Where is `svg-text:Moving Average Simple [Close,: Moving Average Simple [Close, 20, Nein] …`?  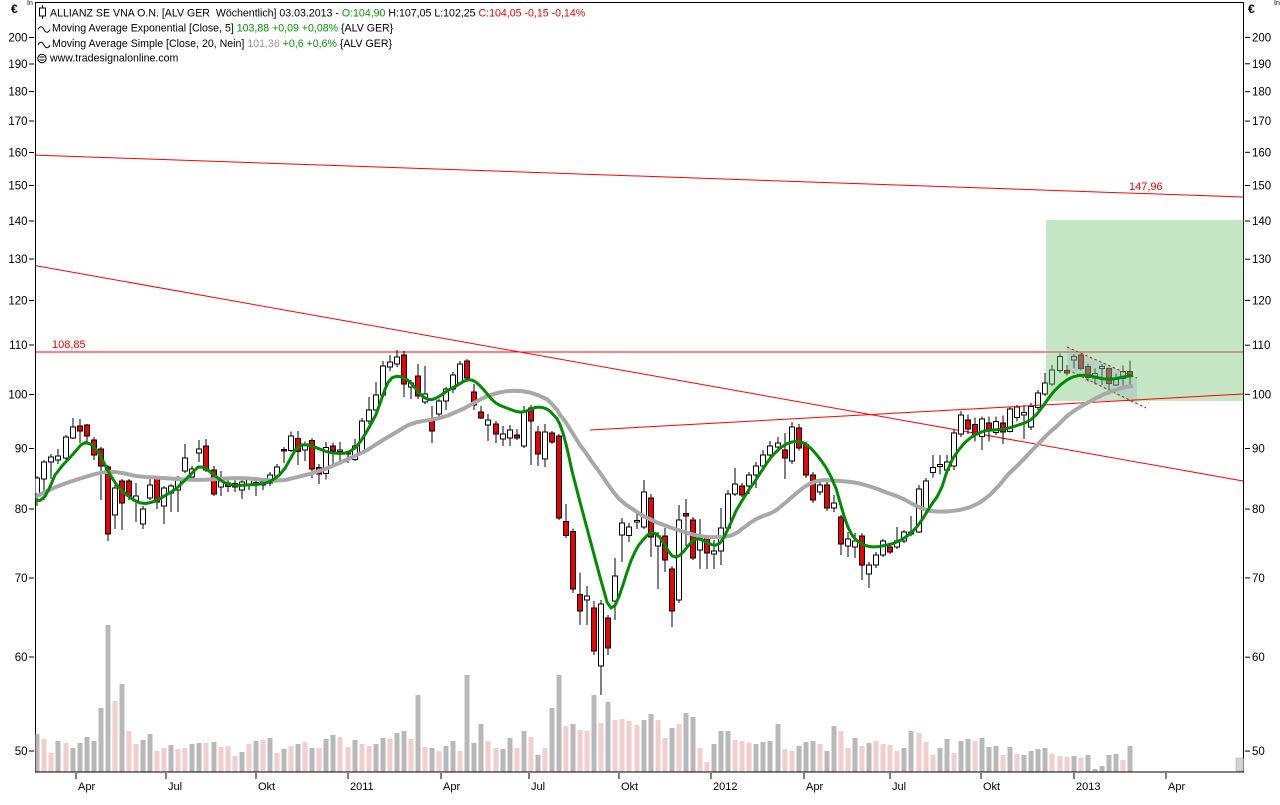
svg-text:Moving Average Simple [Close,: Moving Average Simple [Close, 20, Nein] … is located at coordinates (222, 44).